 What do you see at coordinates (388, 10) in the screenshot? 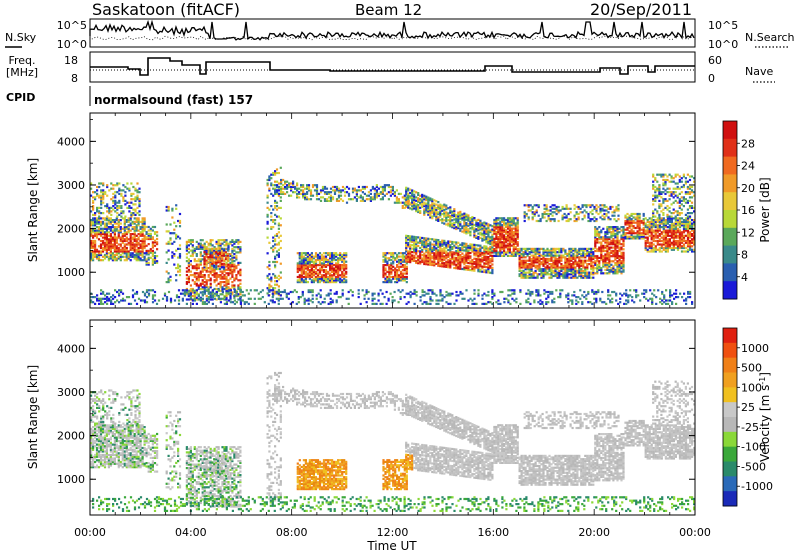
I see `beam-title: Beam 12` at bounding box center [388, 10].